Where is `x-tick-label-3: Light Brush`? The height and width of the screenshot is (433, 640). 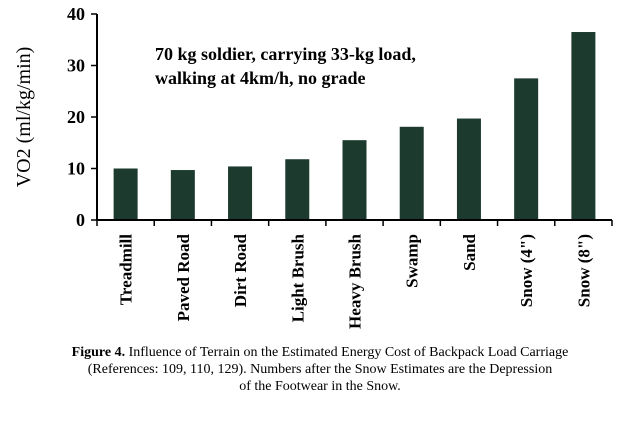 x-tick-label-3: Light Brush is located at coordinates (297, 277).